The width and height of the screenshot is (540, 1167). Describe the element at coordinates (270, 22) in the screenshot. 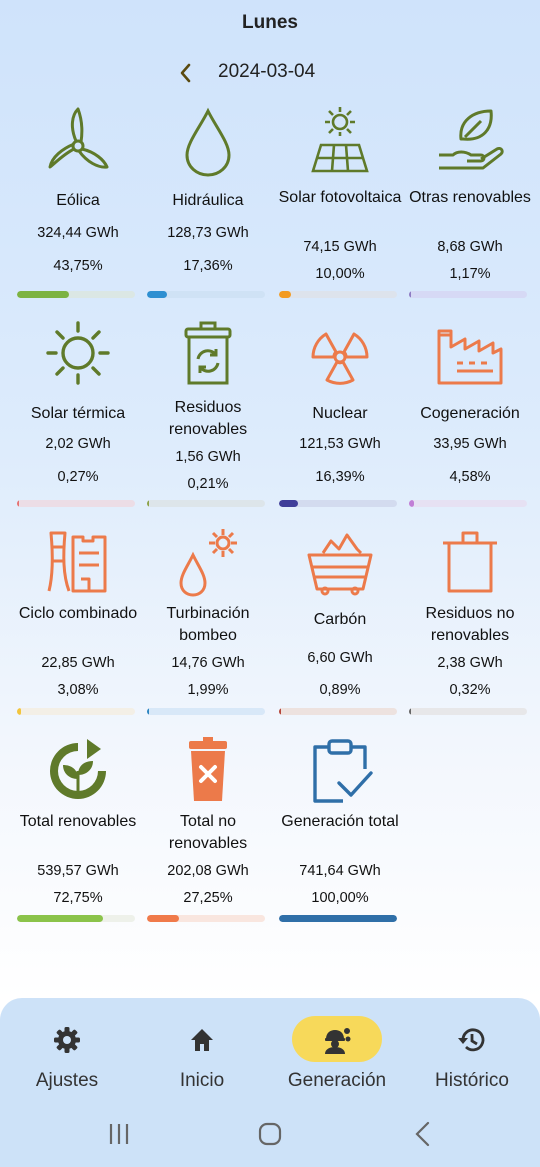

I see `page-title: Lunes` at that location.